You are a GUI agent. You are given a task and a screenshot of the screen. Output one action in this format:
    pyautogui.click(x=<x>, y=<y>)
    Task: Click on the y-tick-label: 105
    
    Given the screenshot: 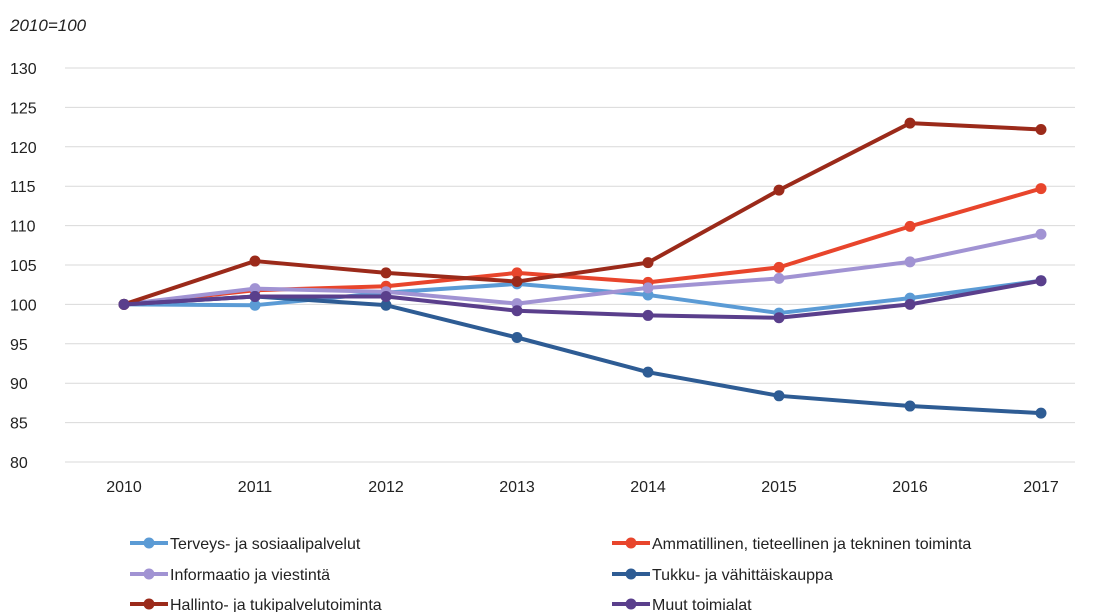 What is the action you would take?
    pyautogui.click(x=23, y=266)
    